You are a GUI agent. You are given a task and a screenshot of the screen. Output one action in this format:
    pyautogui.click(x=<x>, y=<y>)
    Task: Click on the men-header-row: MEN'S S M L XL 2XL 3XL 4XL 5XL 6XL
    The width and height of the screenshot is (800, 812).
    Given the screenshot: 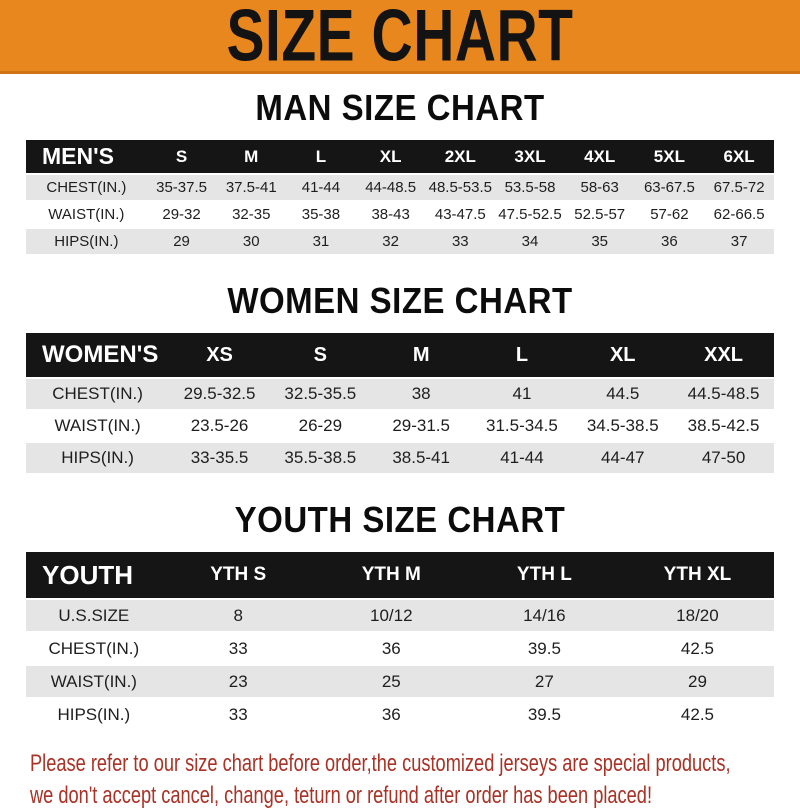 What is the action you would take?
    pyautogui.click(x=400, y=156)
    